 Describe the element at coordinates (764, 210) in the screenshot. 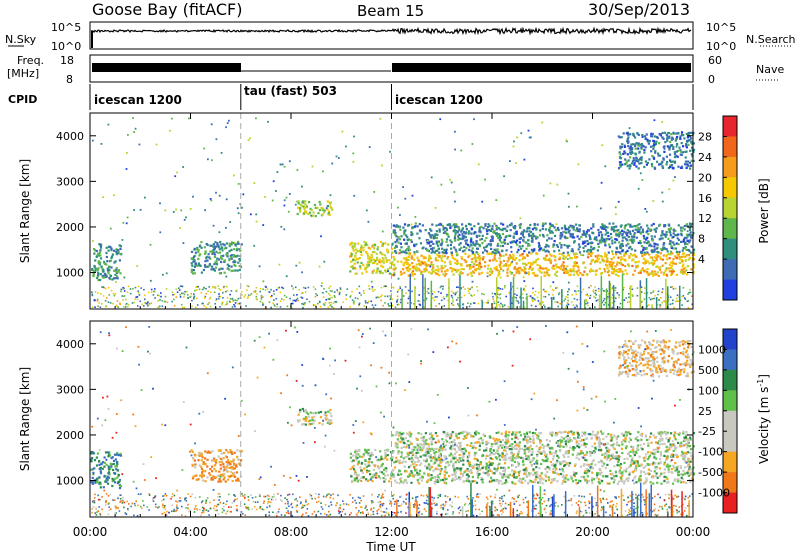

I see `power-colorbar-label: Power [dB]` at that location.